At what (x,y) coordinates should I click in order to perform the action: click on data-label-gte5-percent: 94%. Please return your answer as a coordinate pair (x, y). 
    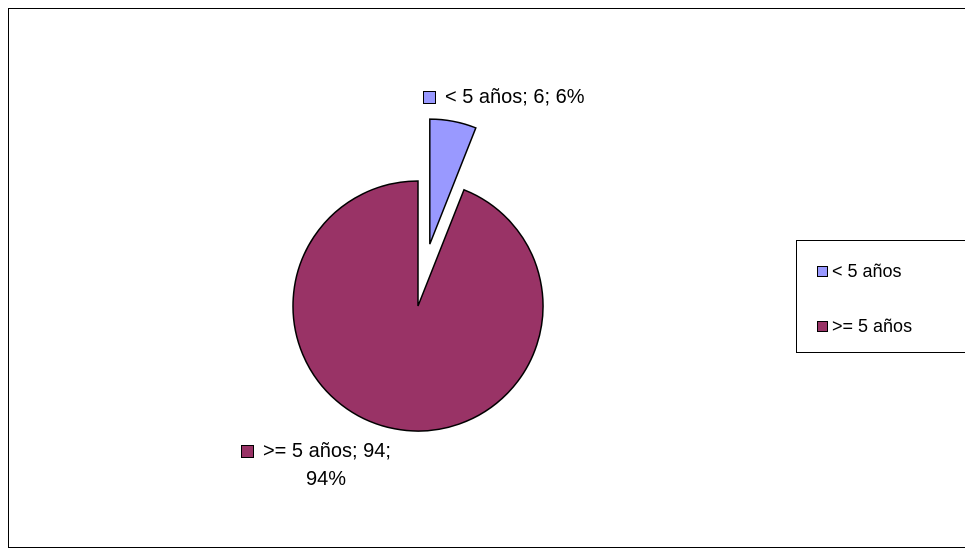
    Looking at the image, I should click on (326, 479).